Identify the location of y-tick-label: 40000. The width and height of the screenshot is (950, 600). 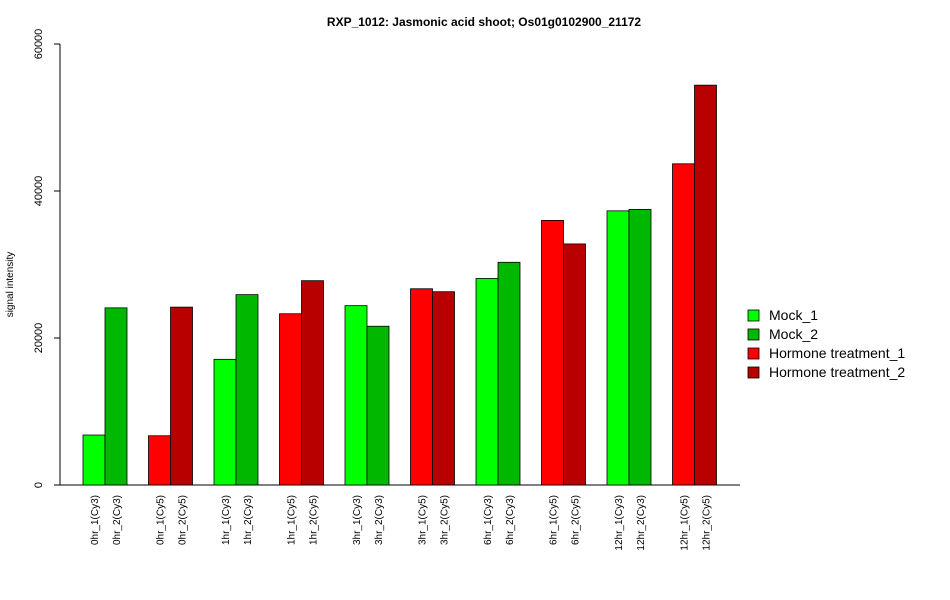
(39, 191).